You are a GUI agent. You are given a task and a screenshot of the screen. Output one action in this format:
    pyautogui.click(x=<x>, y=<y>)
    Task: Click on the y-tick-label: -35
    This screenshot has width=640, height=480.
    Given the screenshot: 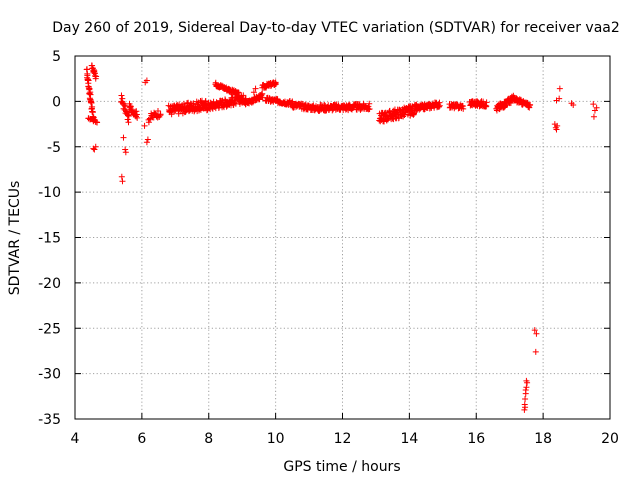 What is the action you would take?
    pyautogui.click(x=49, y=420)
    